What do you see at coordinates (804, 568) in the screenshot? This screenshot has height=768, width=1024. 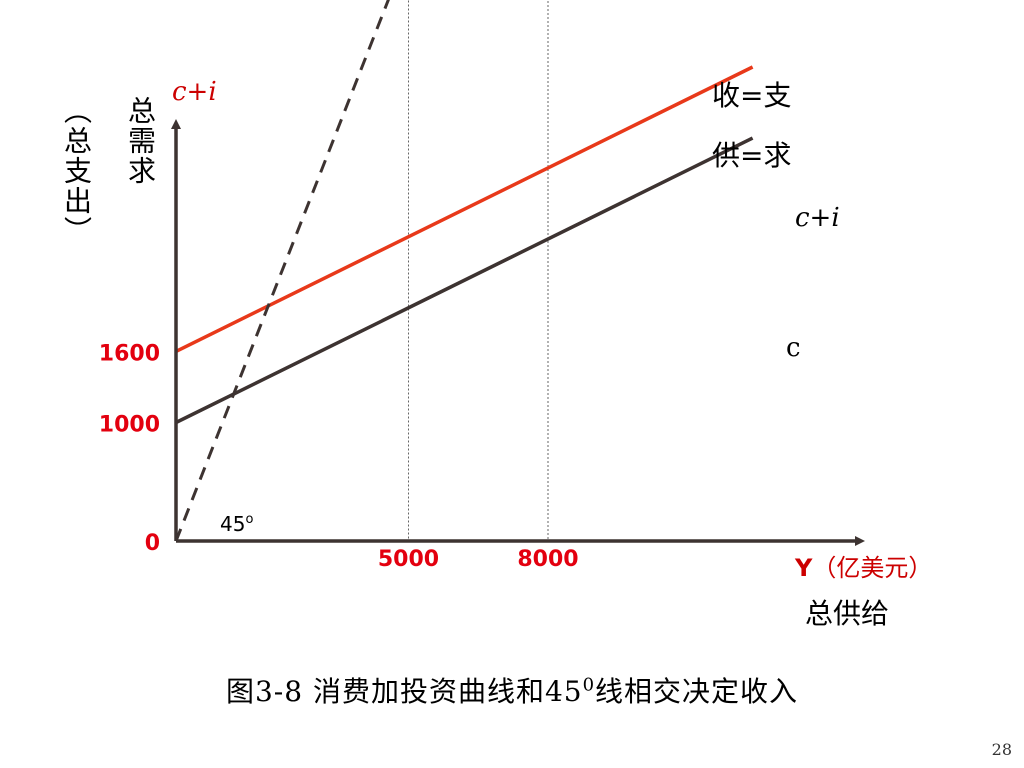 I see `x-axis-symbol: Y` at bounding box center [804, 568].